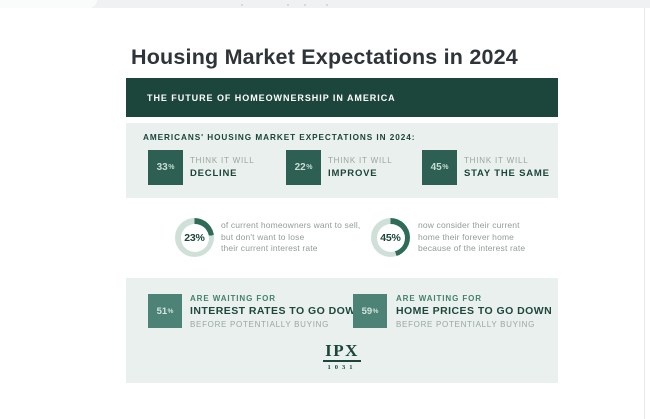  Describe the element at coordinates (324, 57) in the screenshot. I see `page-title: Housing Market Expectations in 2024` at that location.